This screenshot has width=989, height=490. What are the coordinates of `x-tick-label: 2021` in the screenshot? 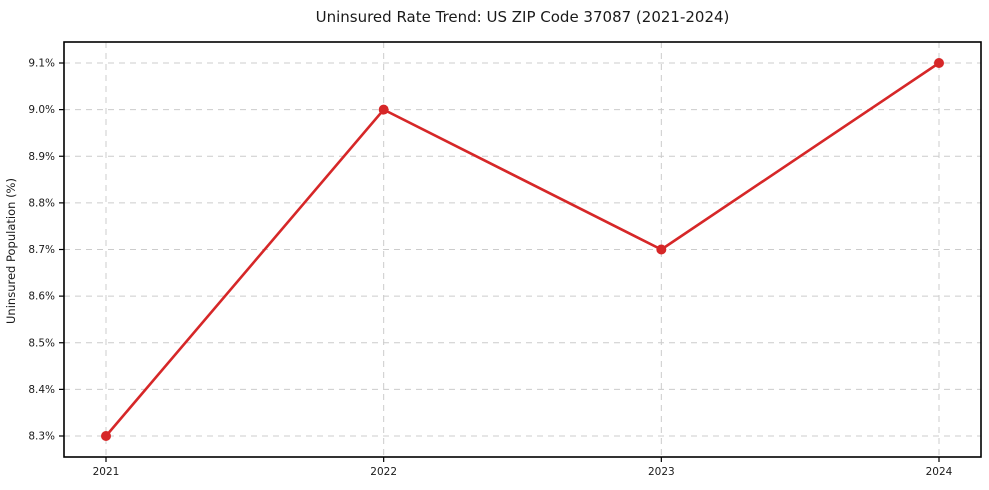 It's located at (106, 472).